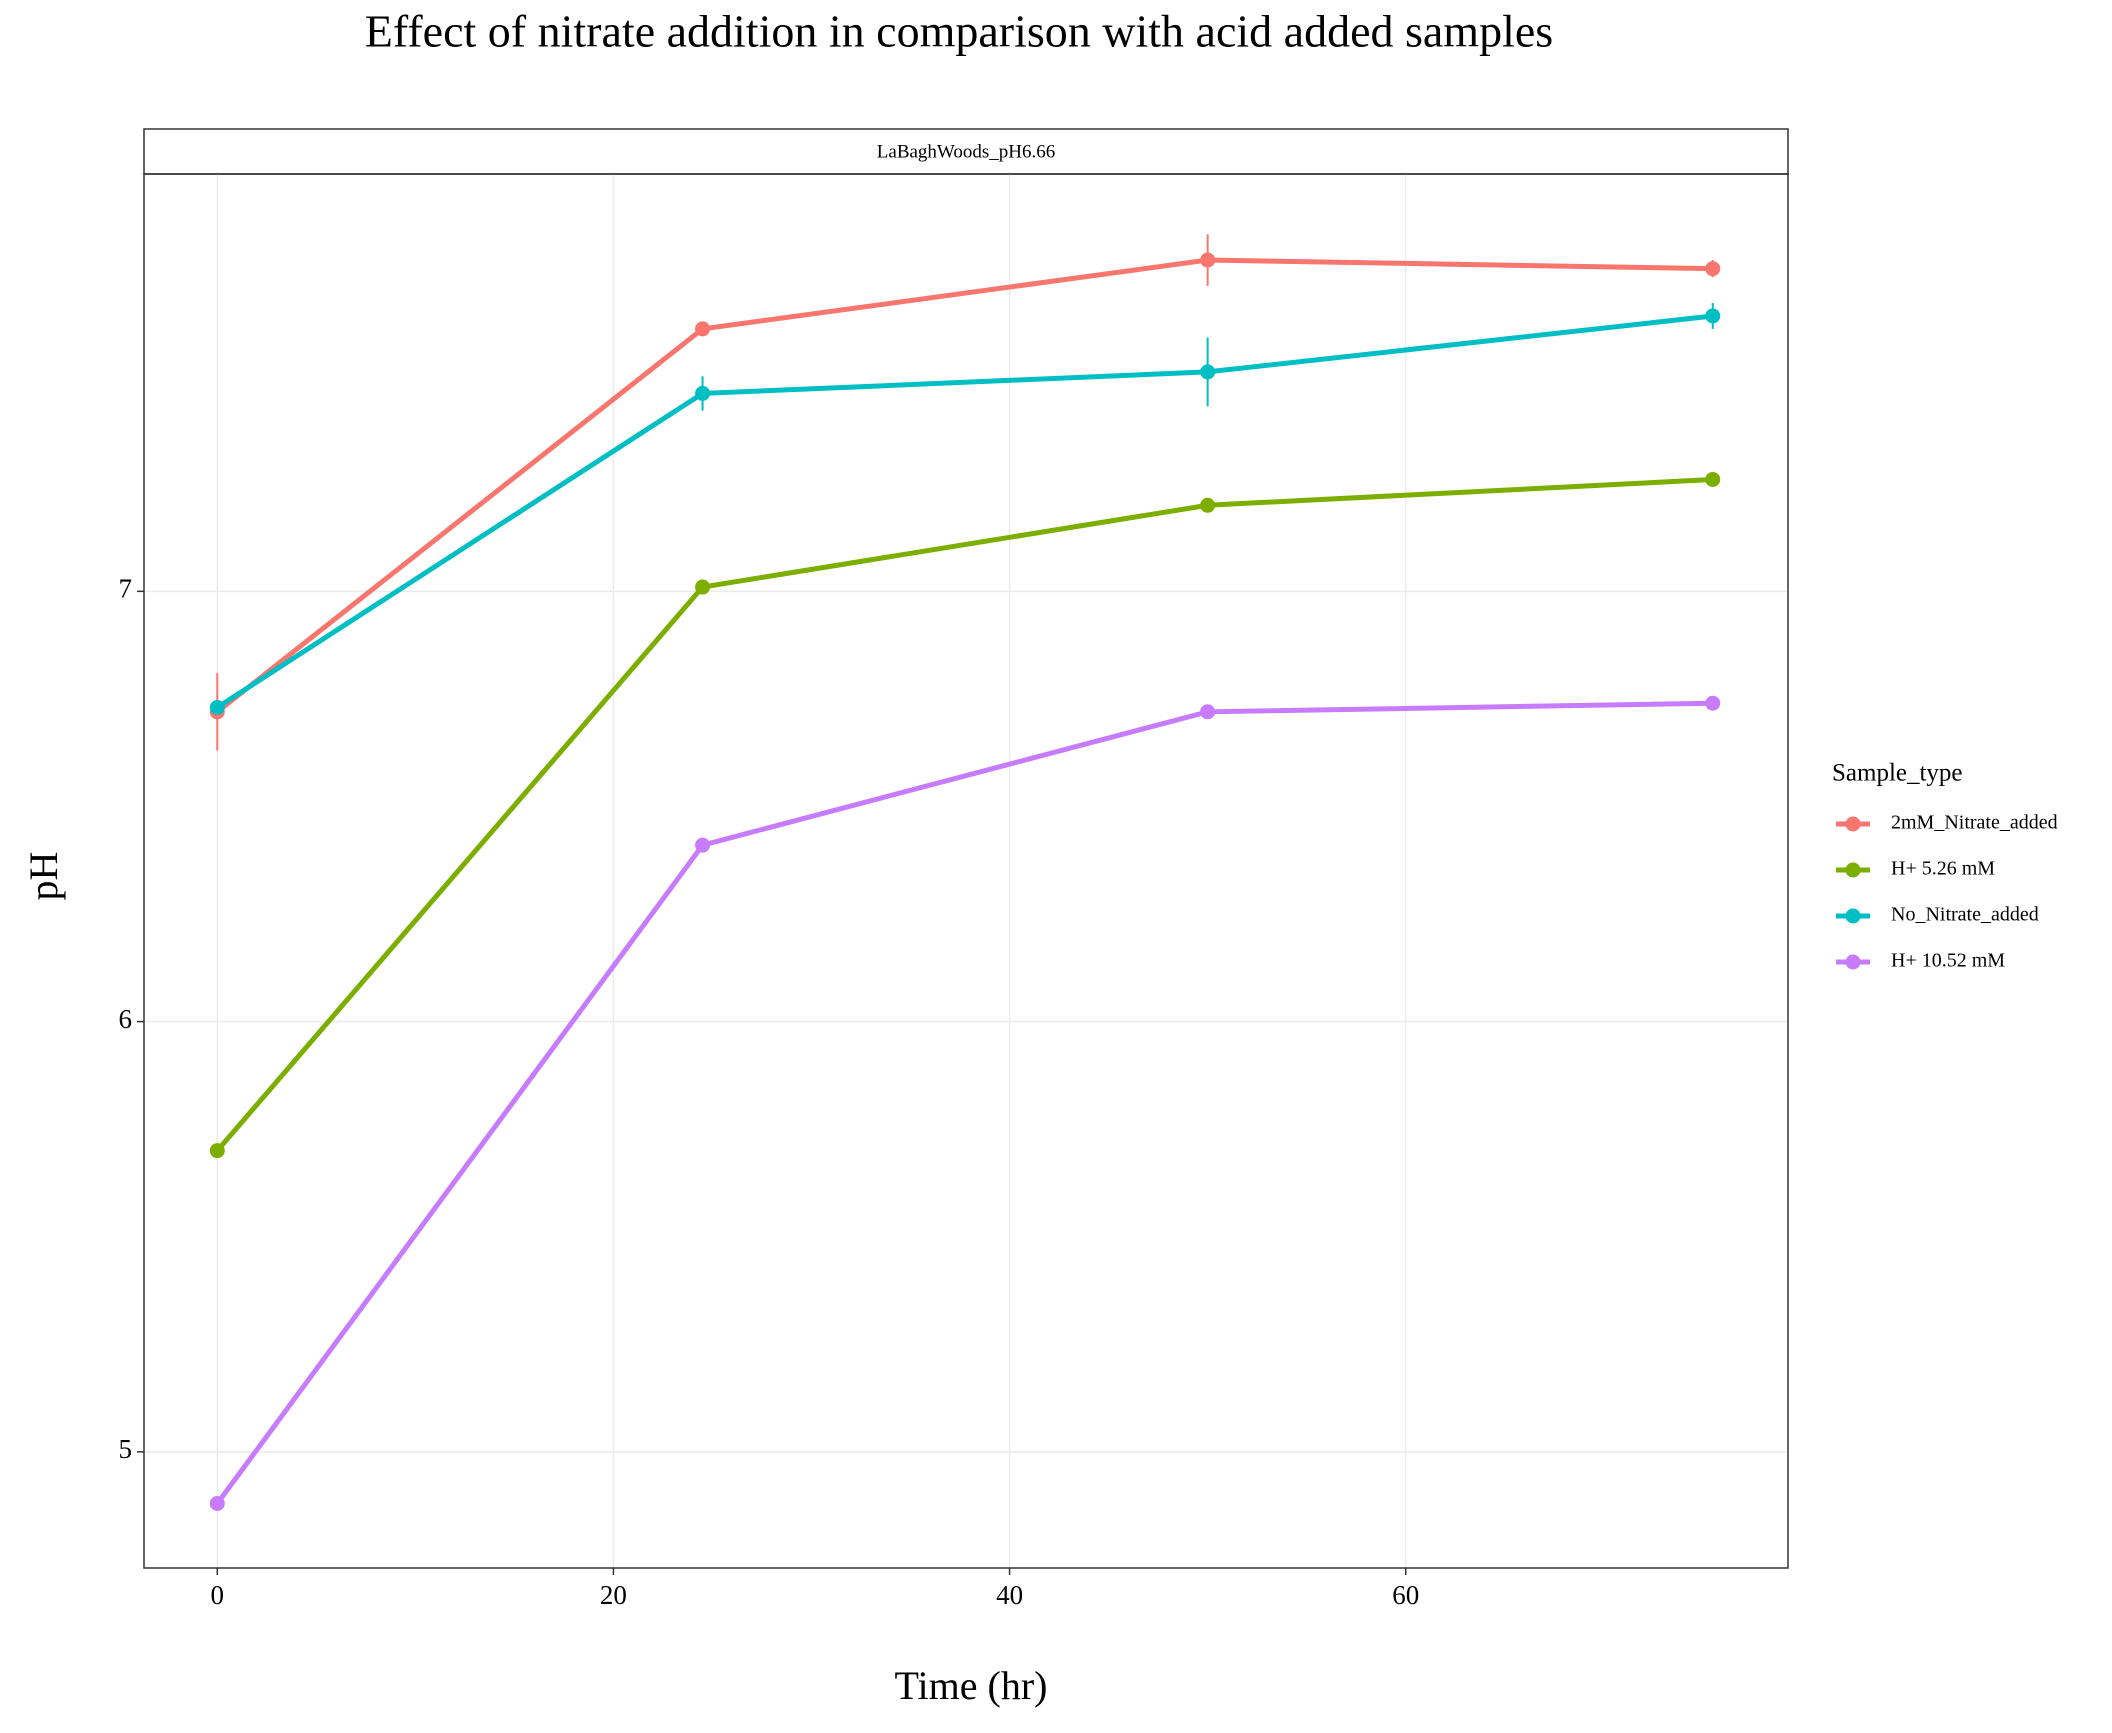 The image size is (2112, 1733). I want to click on legend-title: Sample_type, so click(1897, 773).